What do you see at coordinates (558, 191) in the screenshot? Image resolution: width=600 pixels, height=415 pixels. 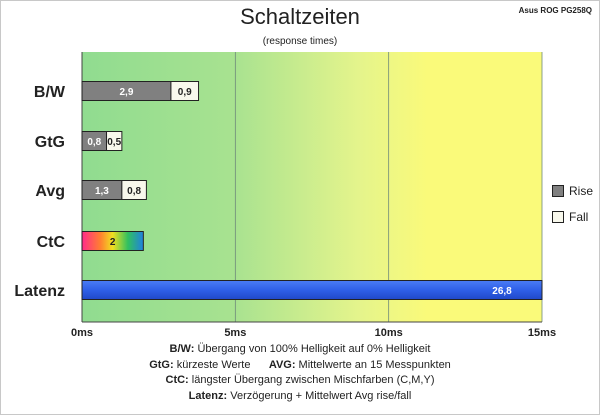 I see `legend-swatch-rise` at bounding box center [558, 191].